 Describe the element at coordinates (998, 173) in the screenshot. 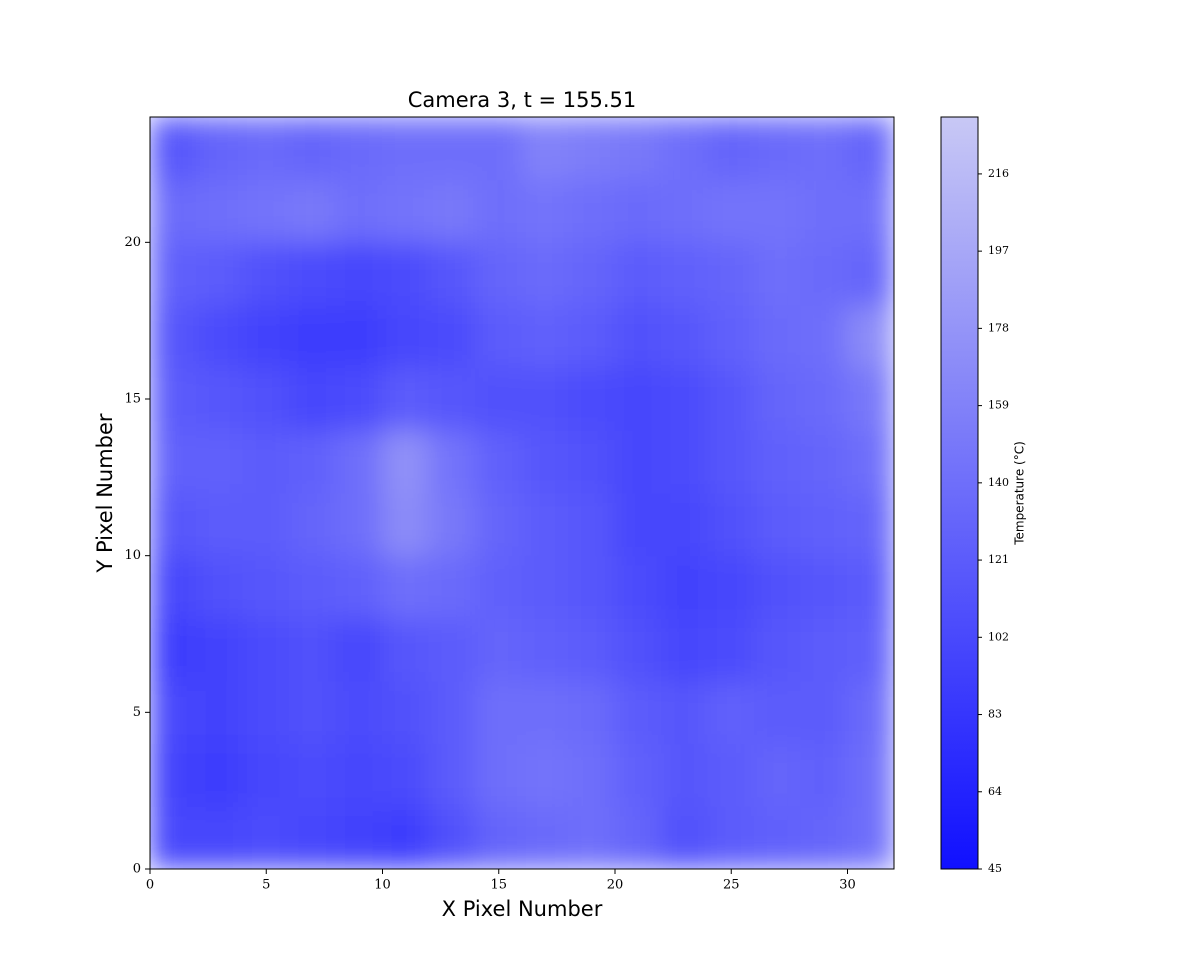

I see `colorbar-tick-label: 216` at that location.